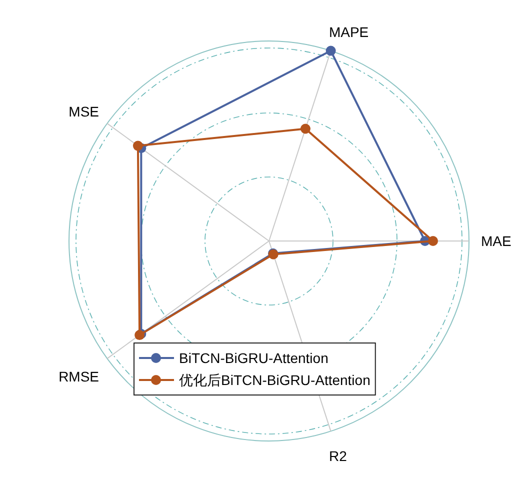 This screenshot has width=520, height=500. What do you see at coordinates (348, 32) in the screenshot?
I see `axis-label: MAPE` at bounding box center [348, 32].